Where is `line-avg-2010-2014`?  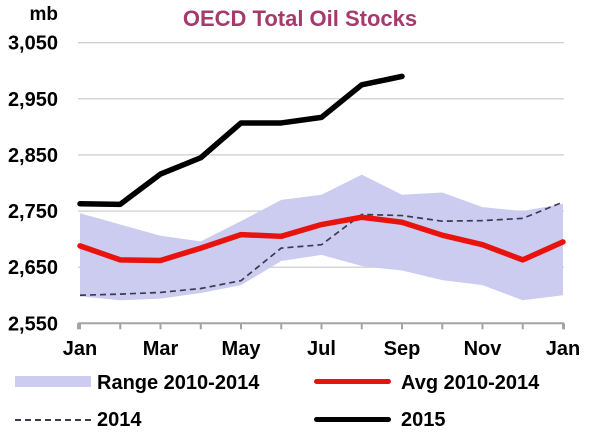
line-avg-2010-2014 is located at coordinates (321, 239).